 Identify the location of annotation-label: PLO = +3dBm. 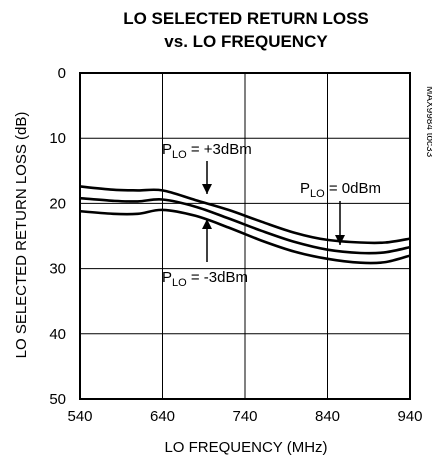
(207, 151).